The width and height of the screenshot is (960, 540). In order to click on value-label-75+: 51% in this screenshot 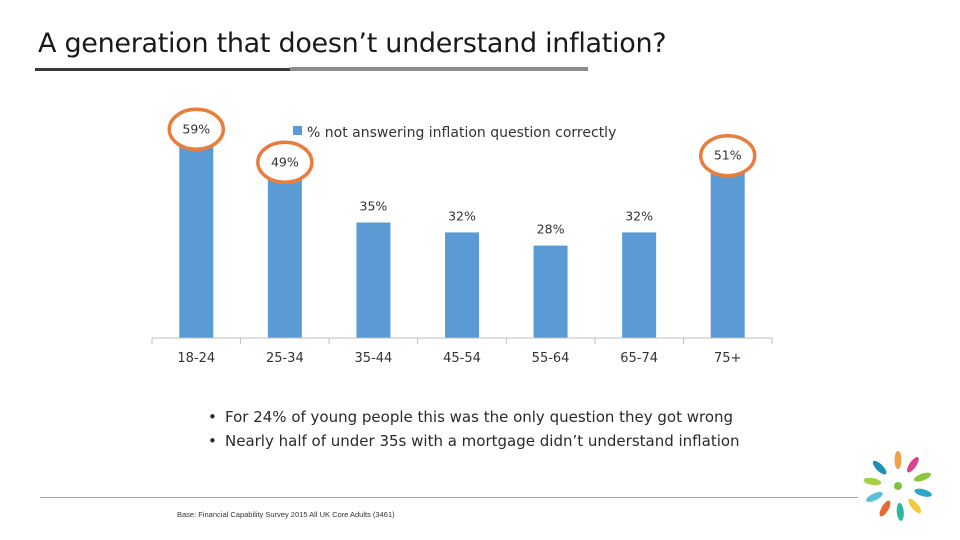, I will do `click(728, 155)`.